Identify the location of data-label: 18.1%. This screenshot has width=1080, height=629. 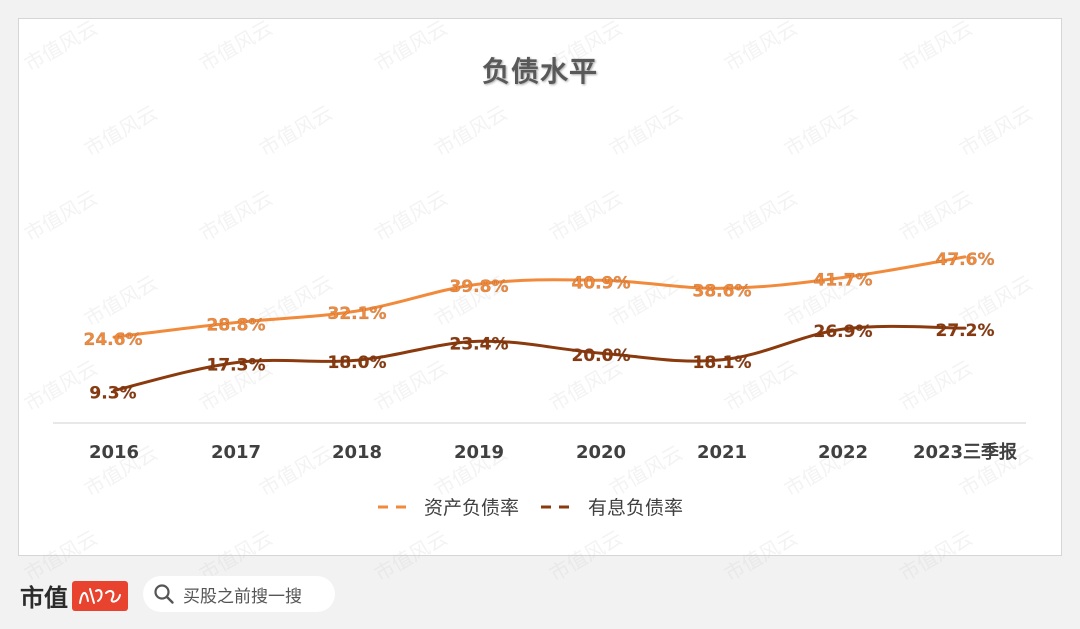
(722, 363).